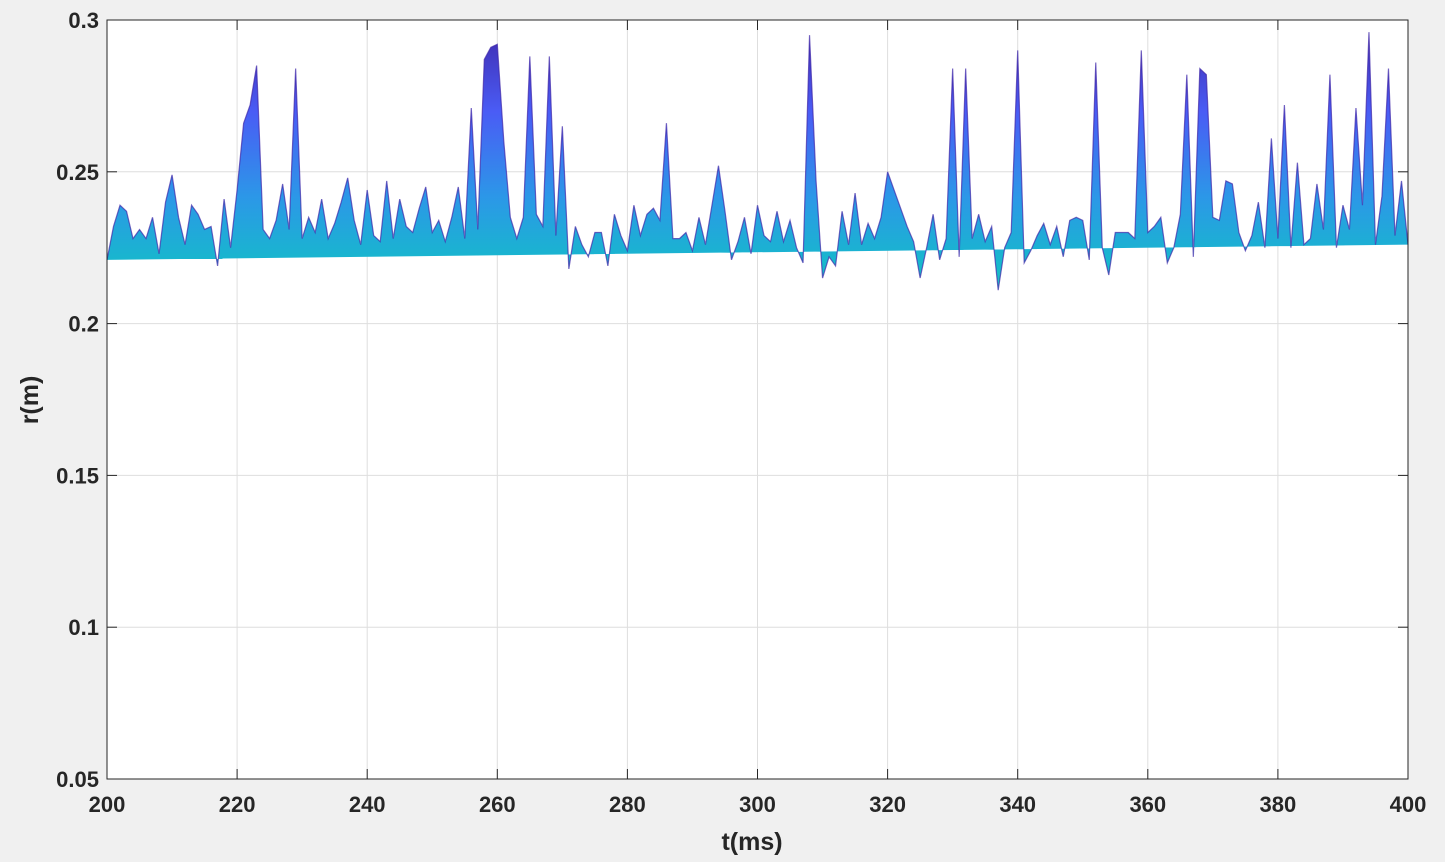  Describe the element at coordinates (83, 324) in the screenshot. I see `y-tick-label: 0.2` at that location.